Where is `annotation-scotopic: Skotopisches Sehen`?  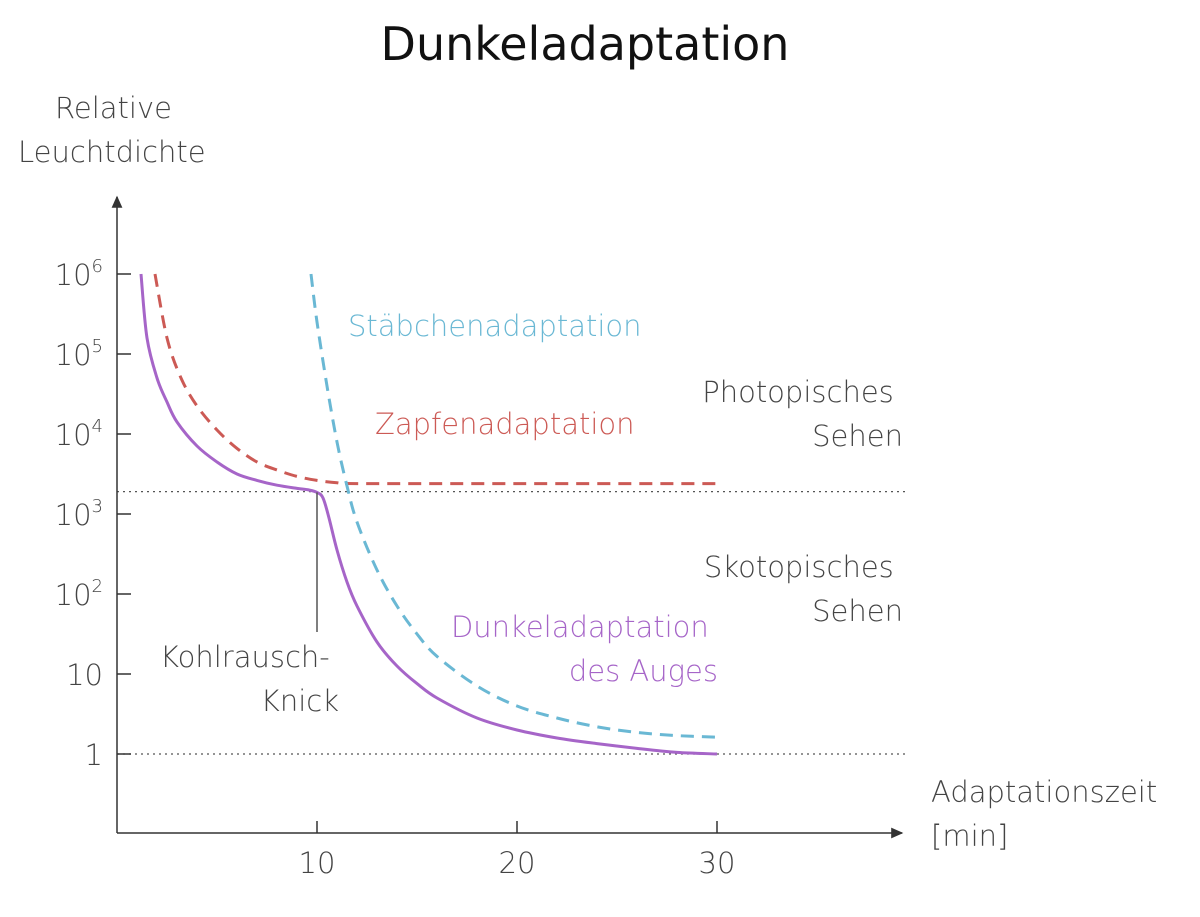
annotation-scotopic: Skotopisches Sehen is located at coordinates (803, 589).